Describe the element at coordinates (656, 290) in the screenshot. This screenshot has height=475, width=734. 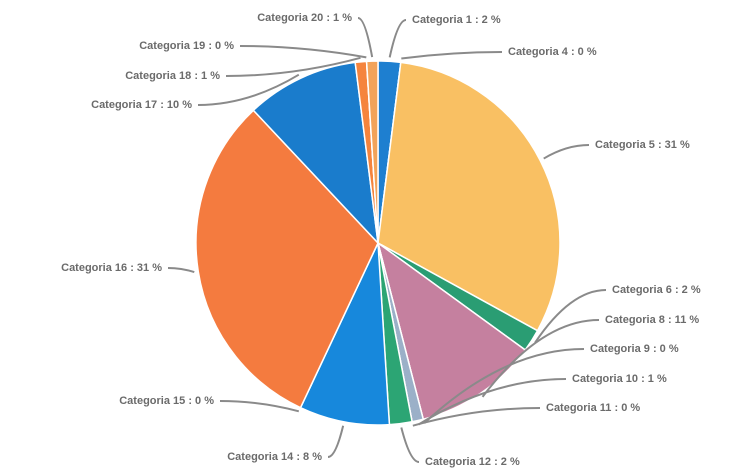
I see `data-label: Categoria 6 : 2 %` at that location.